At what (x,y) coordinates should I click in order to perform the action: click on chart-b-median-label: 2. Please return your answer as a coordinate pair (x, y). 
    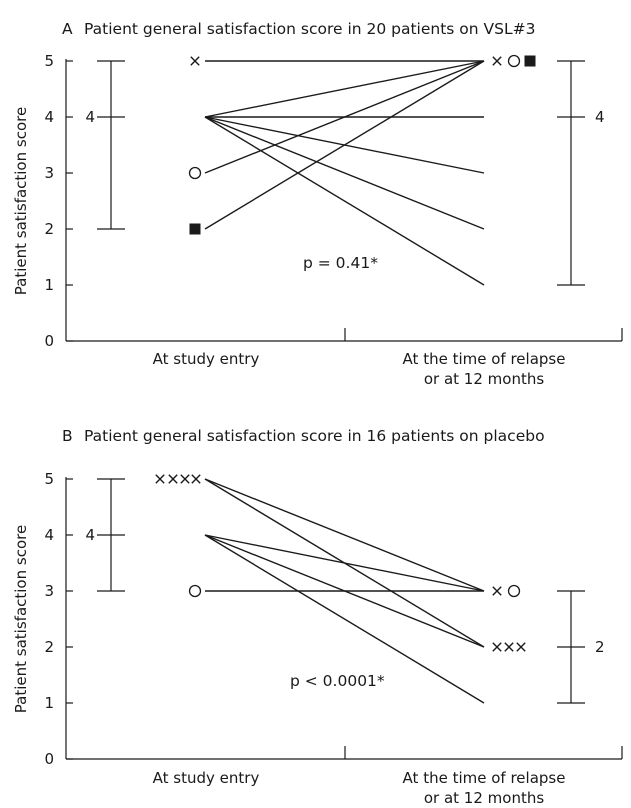
    Looking at the image, I should click on (600, 647).